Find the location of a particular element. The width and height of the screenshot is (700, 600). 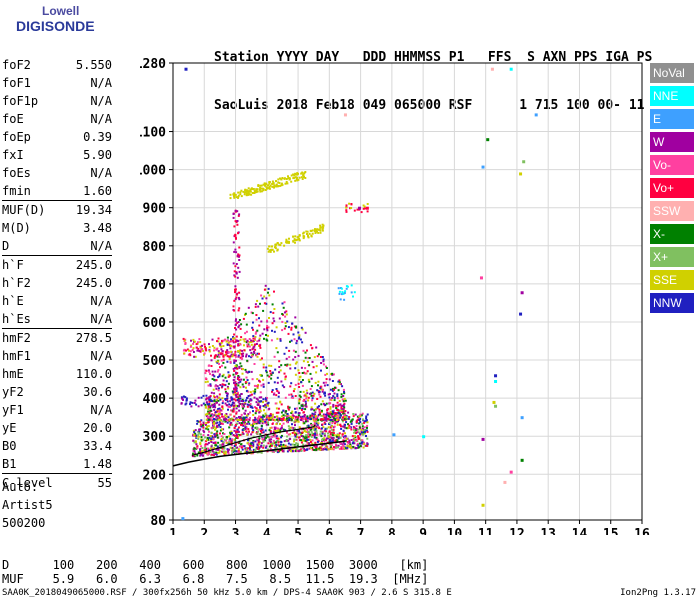

auto-program: Artist5 is located at coordinates (27, 505).